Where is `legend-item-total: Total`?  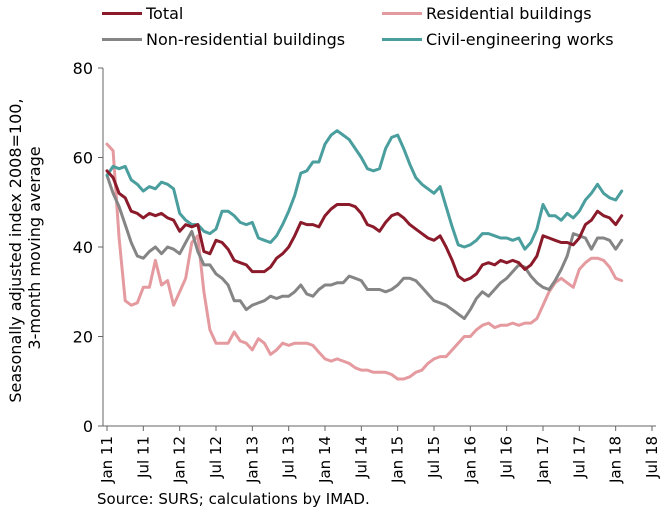 legend-item-total: Total is located at coordinates (142, 13).